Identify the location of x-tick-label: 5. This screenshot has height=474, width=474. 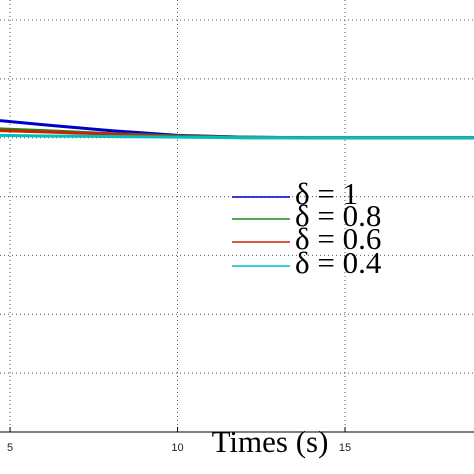
(10, 448).